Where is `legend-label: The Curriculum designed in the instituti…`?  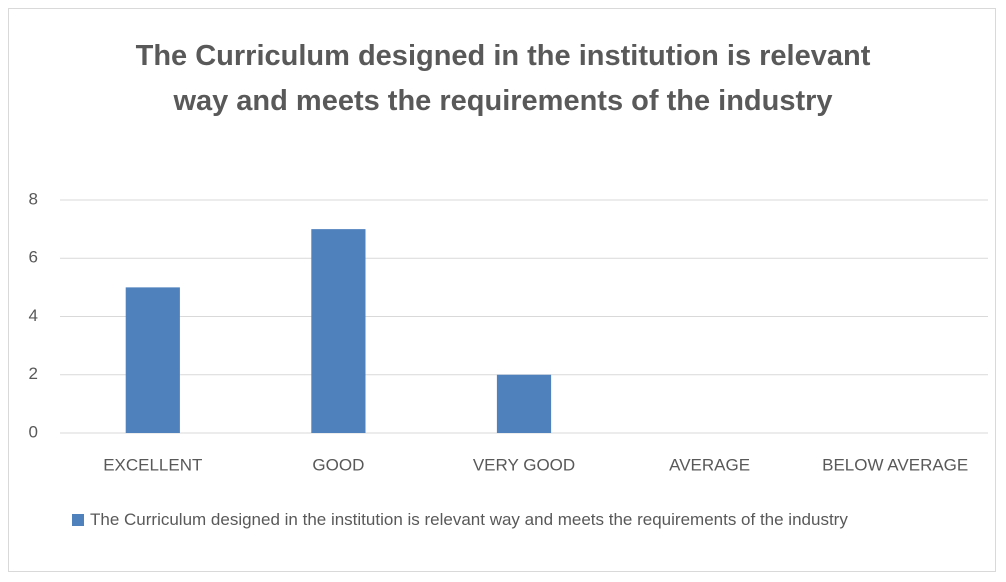 legend-label: The Curriculum designed in the instituti… is located at coordinates (469, 519).